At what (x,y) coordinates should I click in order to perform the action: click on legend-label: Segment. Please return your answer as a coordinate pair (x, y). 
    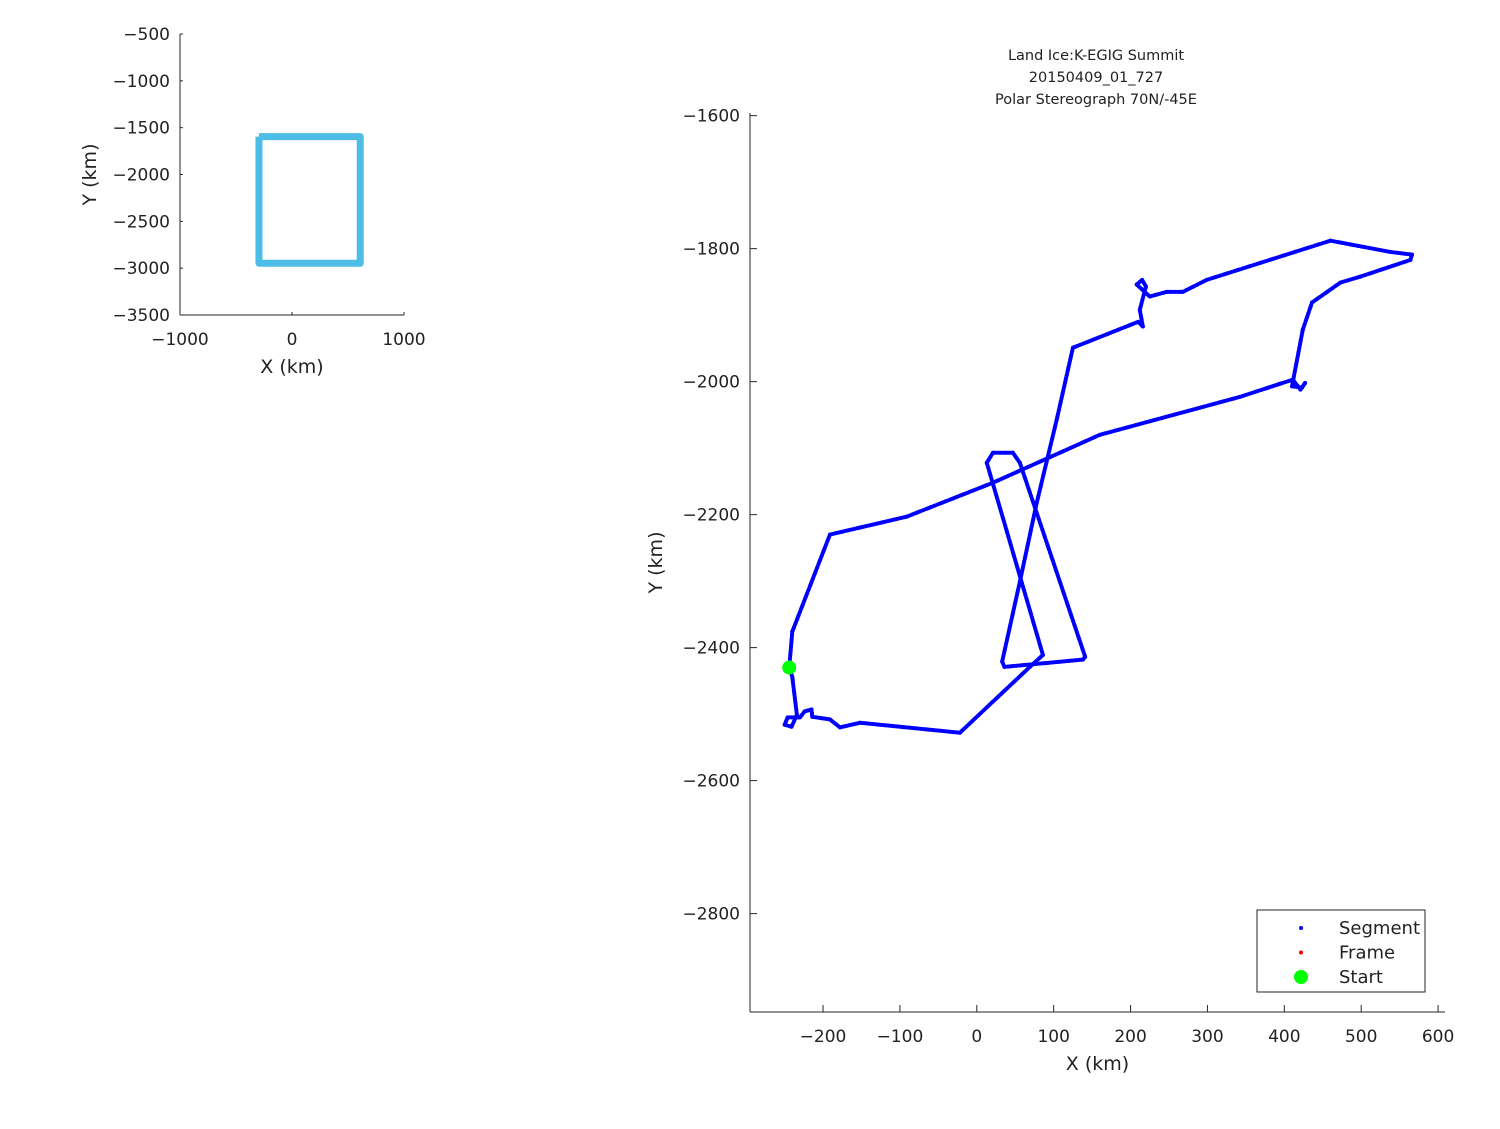
    Looking at the image, I should click on (1379, 928).